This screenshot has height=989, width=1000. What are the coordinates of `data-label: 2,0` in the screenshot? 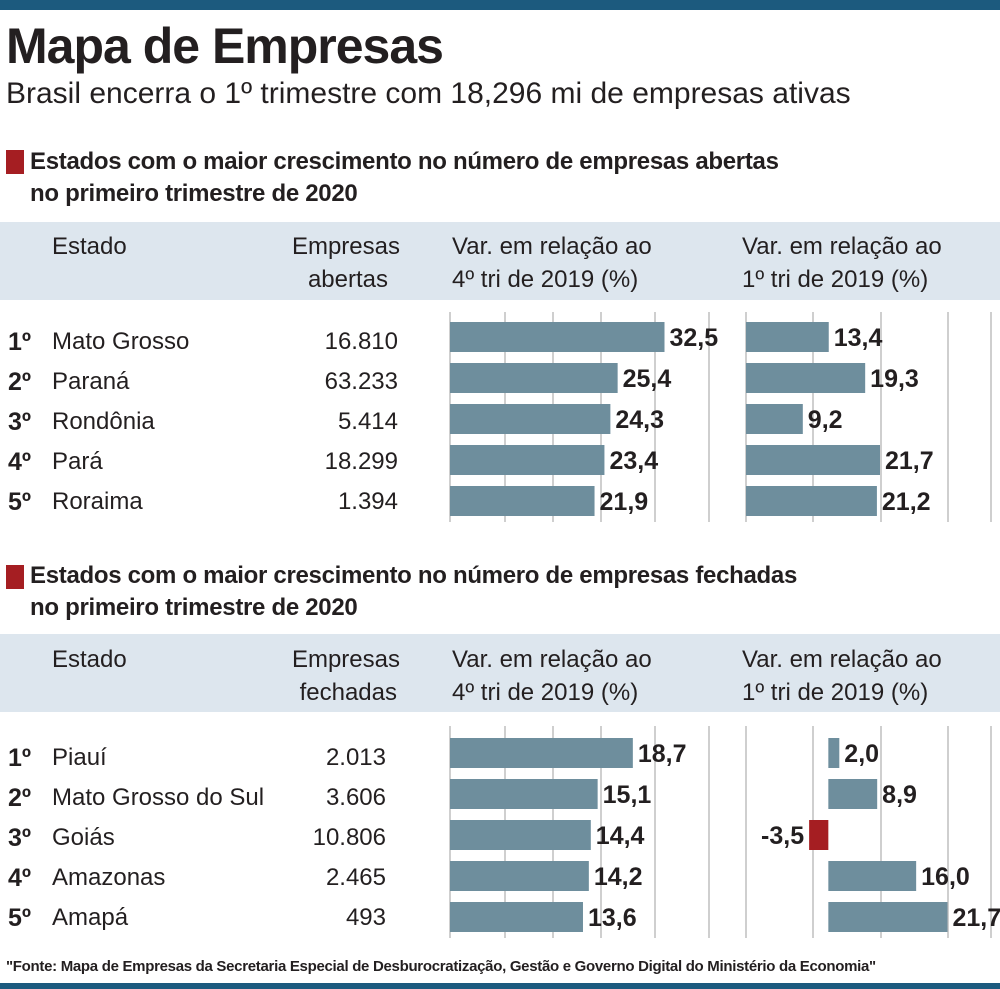 It's located at (861, 754).